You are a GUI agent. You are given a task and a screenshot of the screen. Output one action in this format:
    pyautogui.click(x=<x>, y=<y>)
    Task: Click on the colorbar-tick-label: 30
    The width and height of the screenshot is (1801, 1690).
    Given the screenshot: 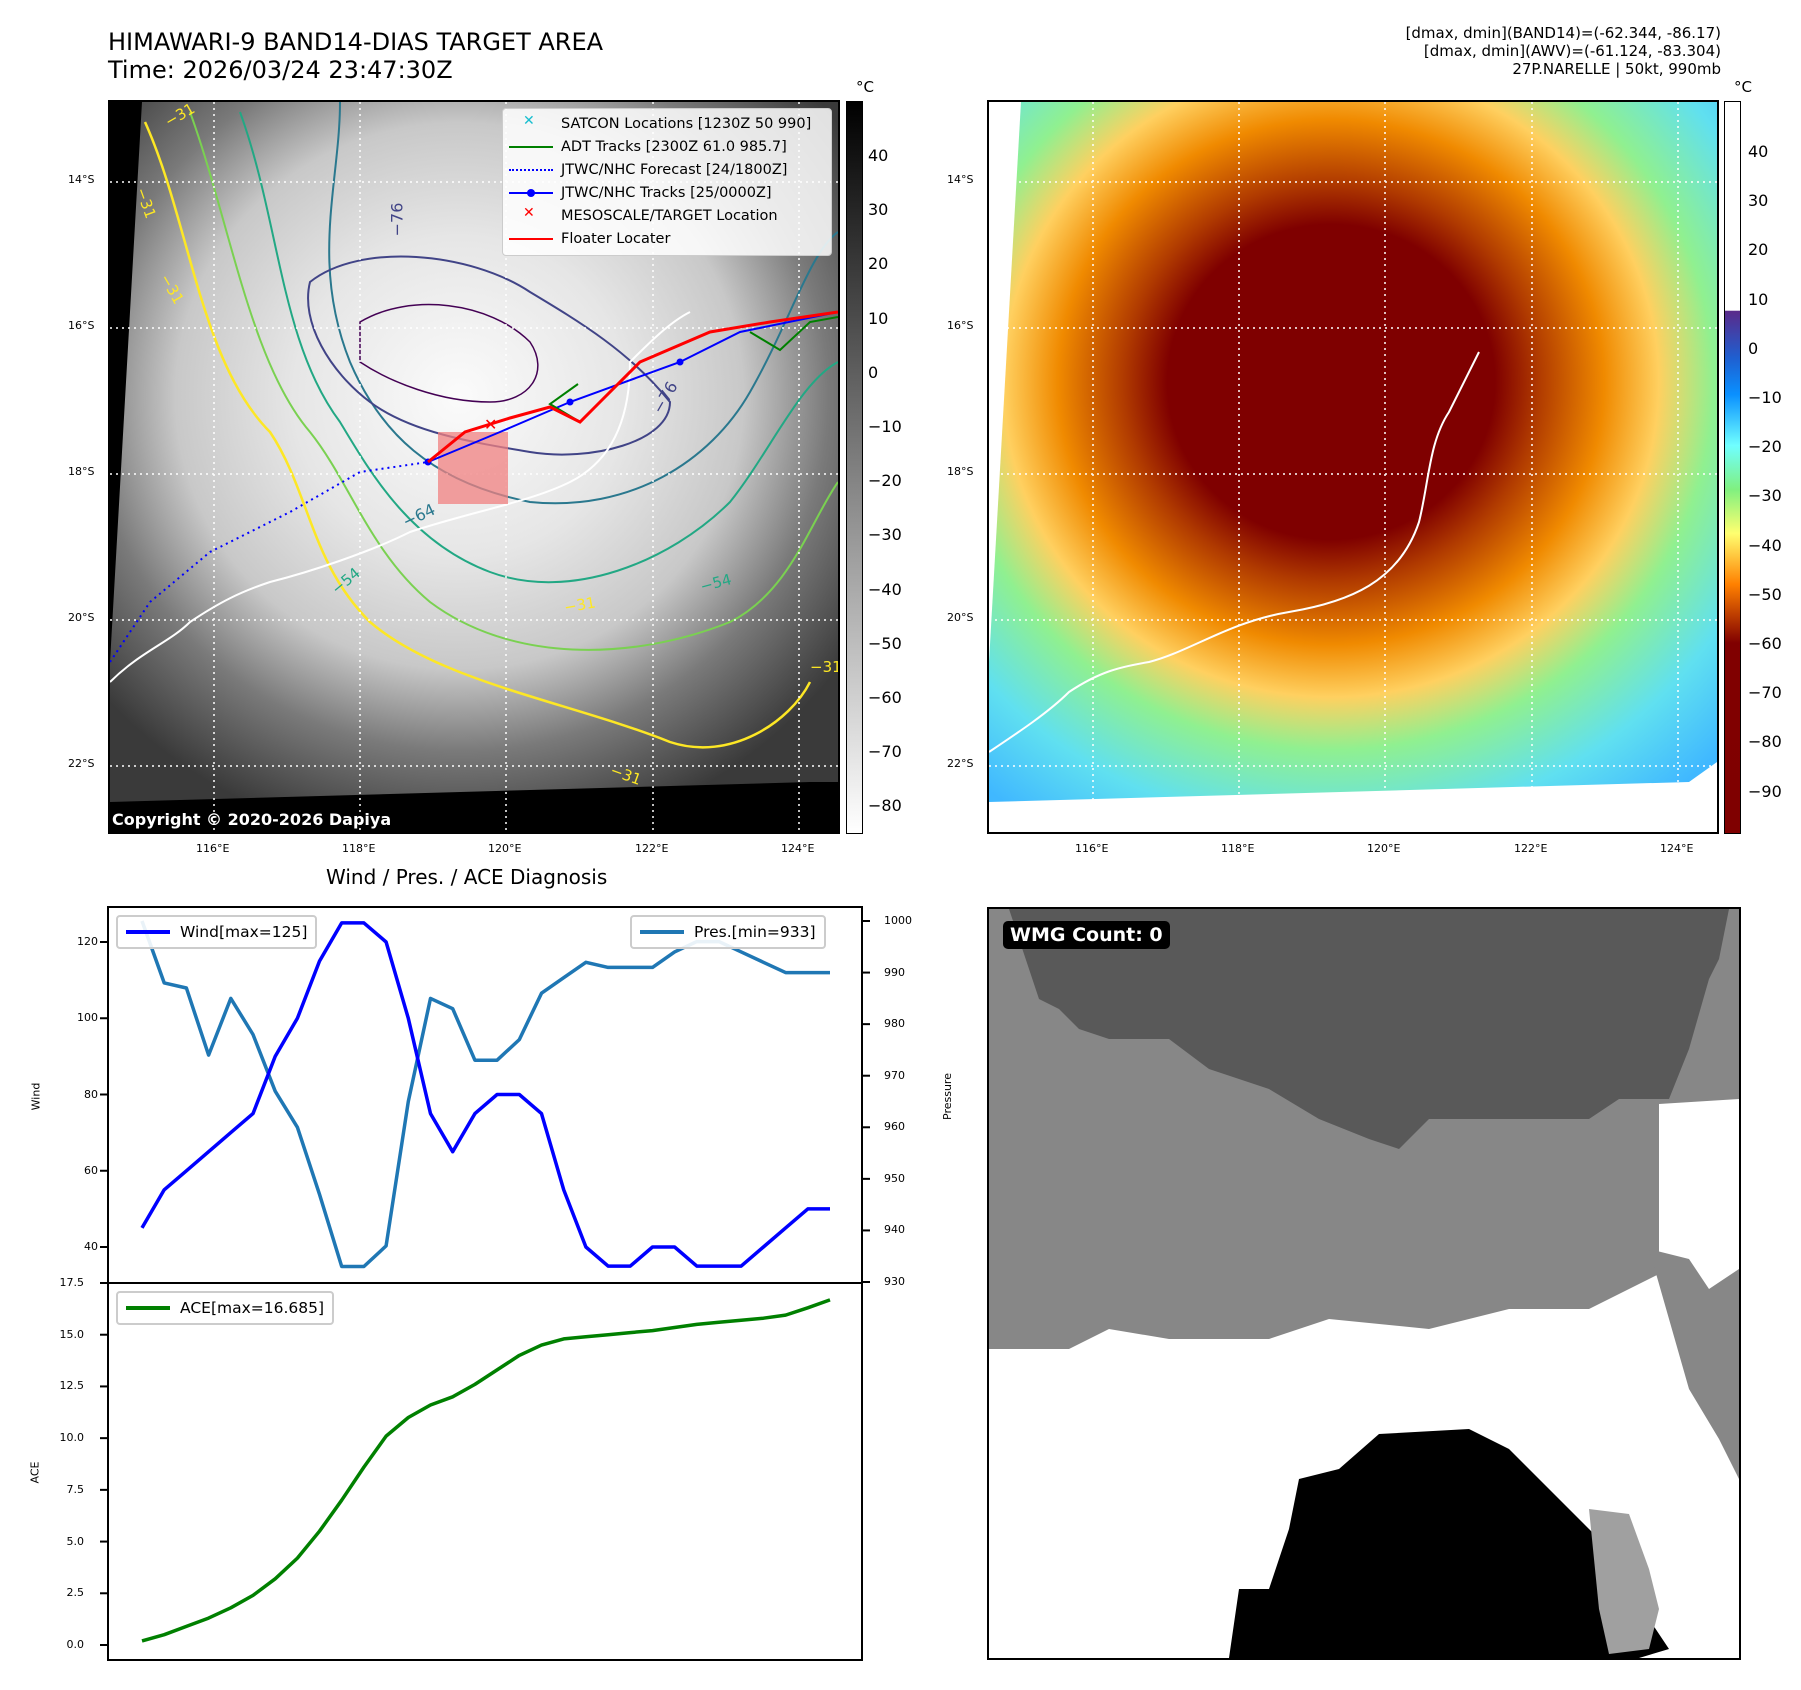 What is the action you would take?
    pyautogui.click(x=878, y=210)
    